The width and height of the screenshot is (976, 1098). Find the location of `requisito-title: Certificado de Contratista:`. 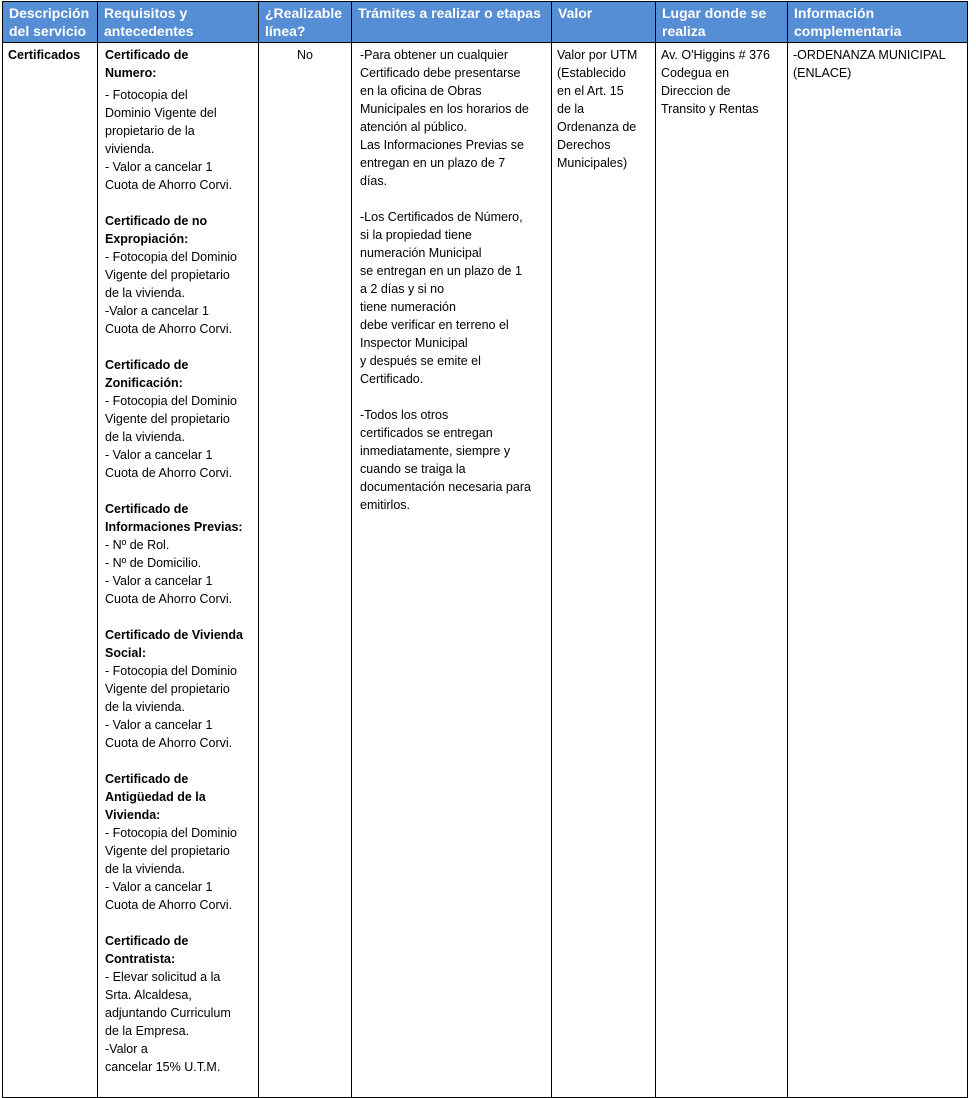

requisito-title: Certificado de Contratista: is located at coordinates (147, 950).